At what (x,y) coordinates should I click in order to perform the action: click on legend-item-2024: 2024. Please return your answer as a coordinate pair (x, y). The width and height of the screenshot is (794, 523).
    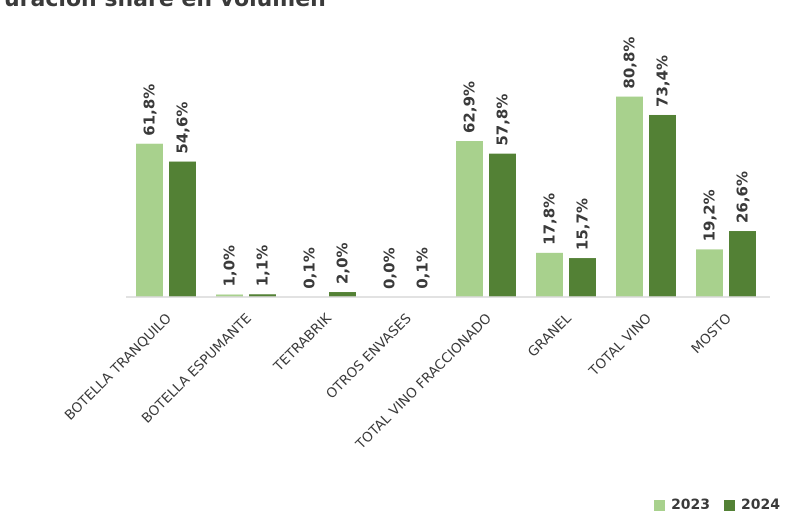
    Looking at the image, I should click on (752, 505).